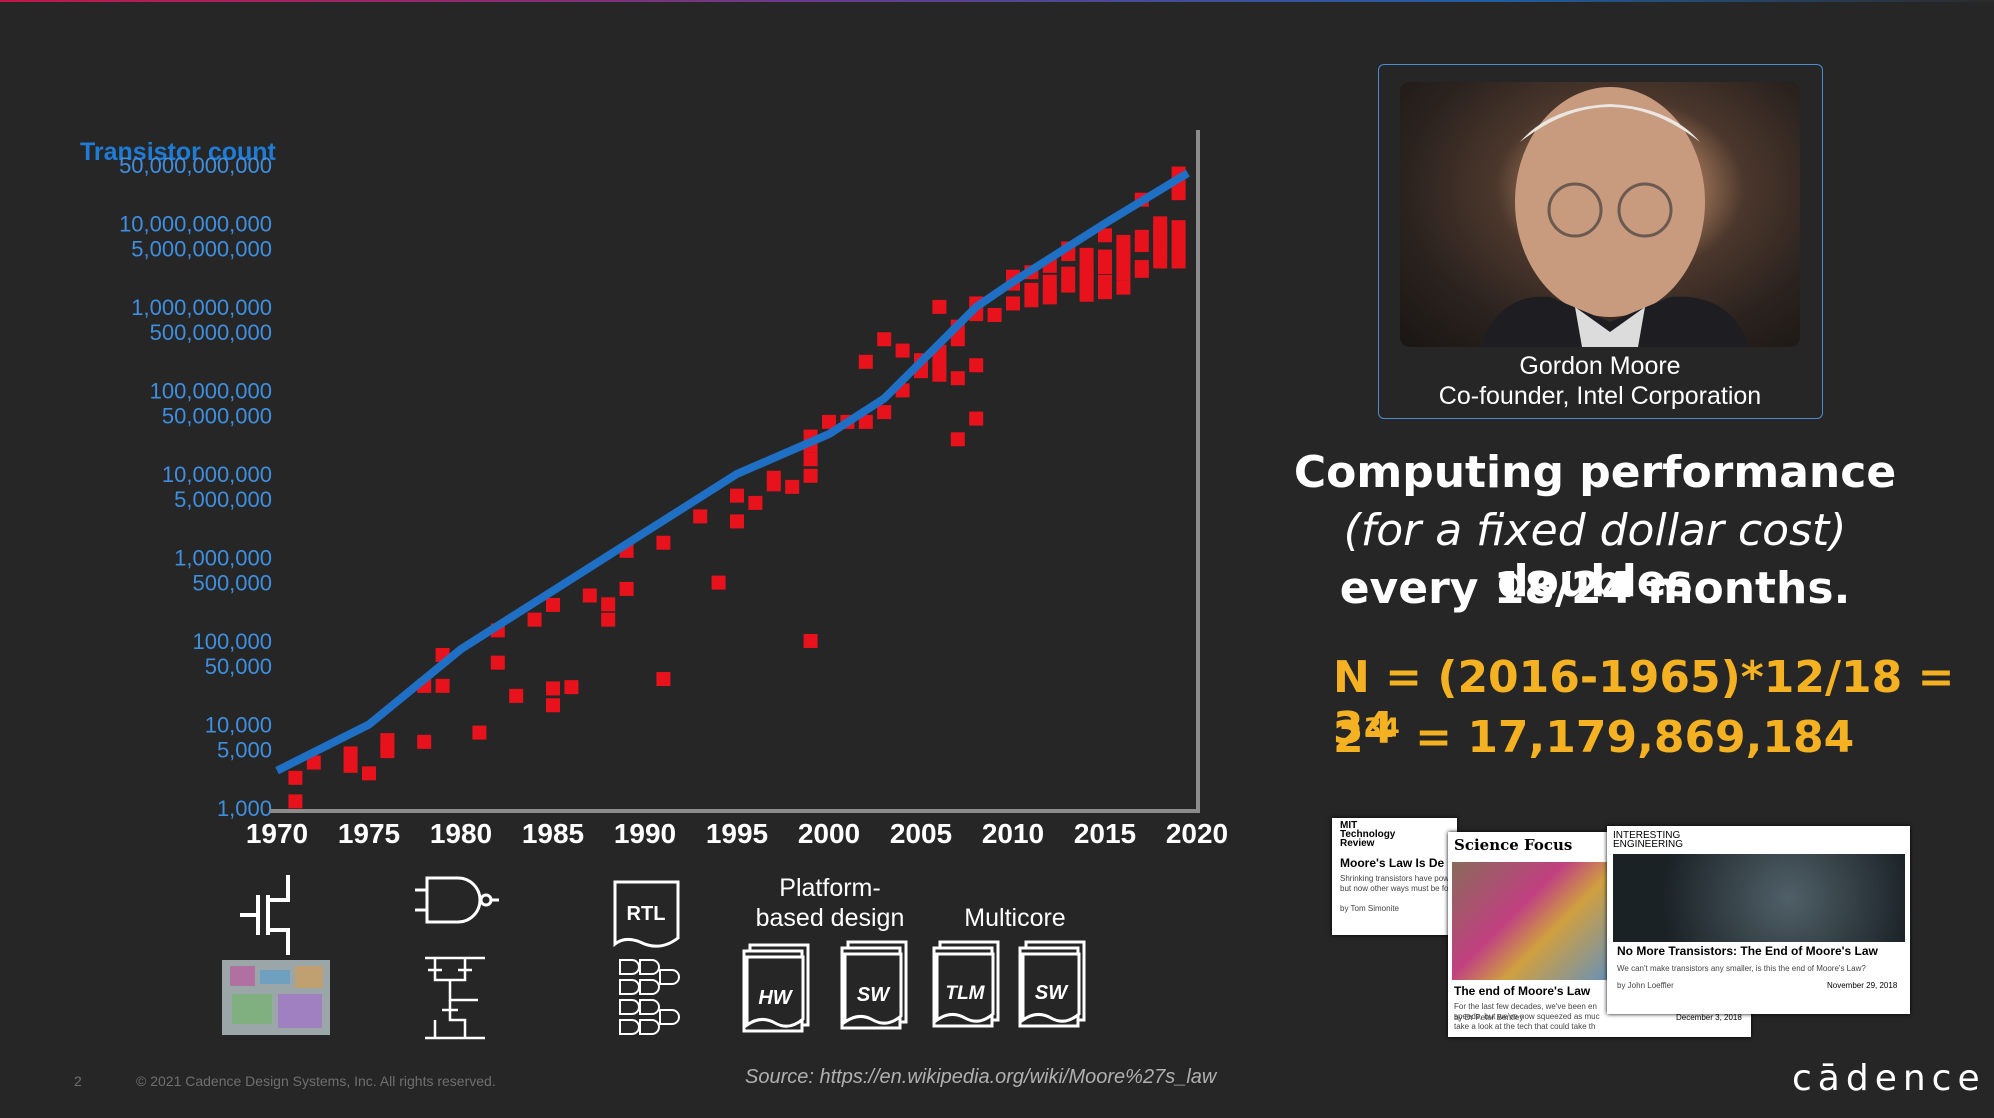 The width and height of the screenshot is (1994, 1118). Describe the element at coordinates (830, 918) in the screenshot. I see `platform-label-2: based design` at that location.